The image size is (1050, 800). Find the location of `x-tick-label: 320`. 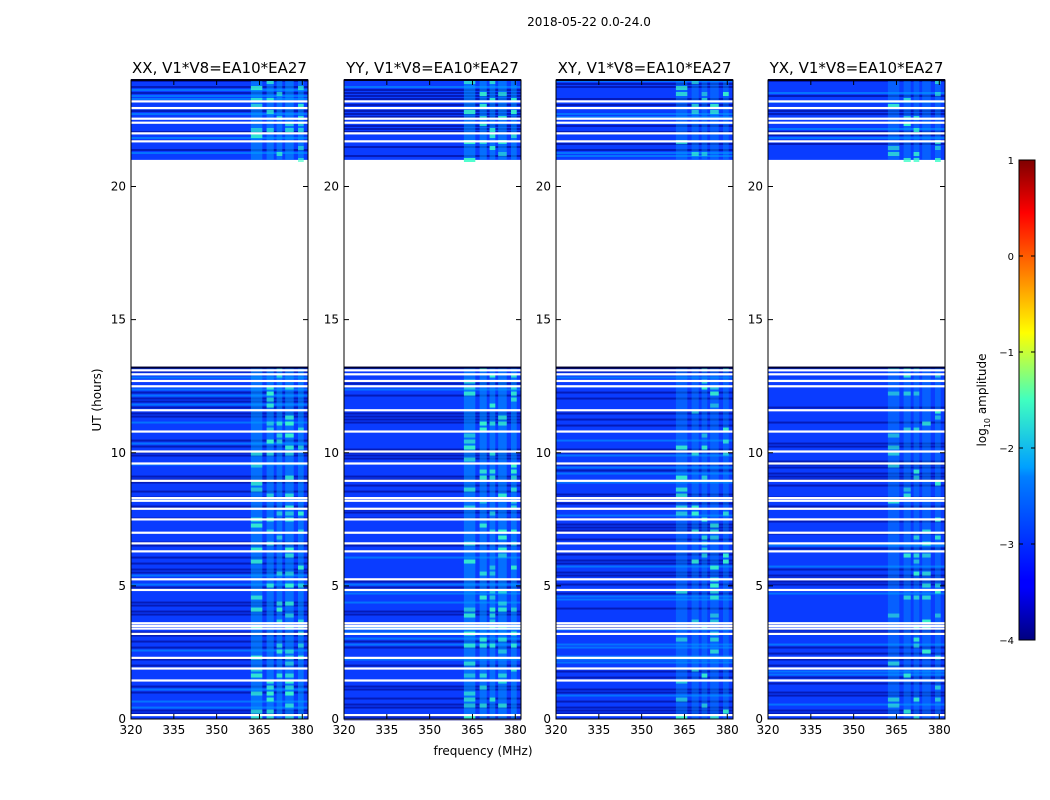

x-tick-label: 320 is located at coordinates (344, 730).